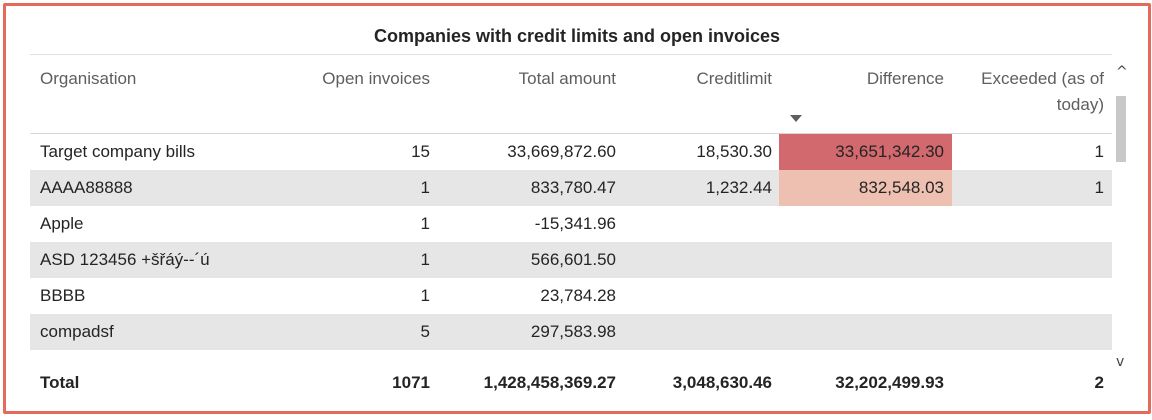 This screenshot has height=420, width=1152. I want to click on cell-organisation: Target company bills, so click(117, 151).